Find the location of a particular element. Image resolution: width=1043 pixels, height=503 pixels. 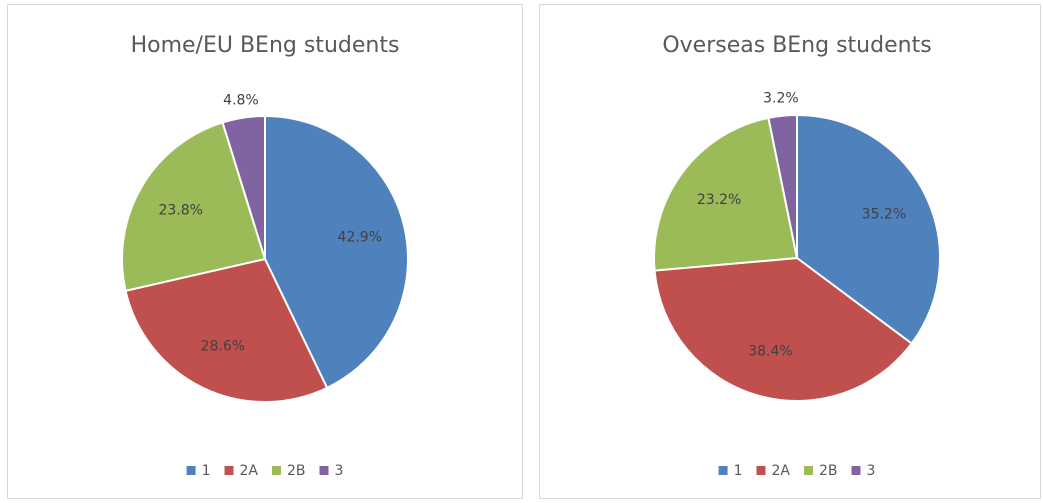

data-label: 35.2% is located at coordinates (884, 214).